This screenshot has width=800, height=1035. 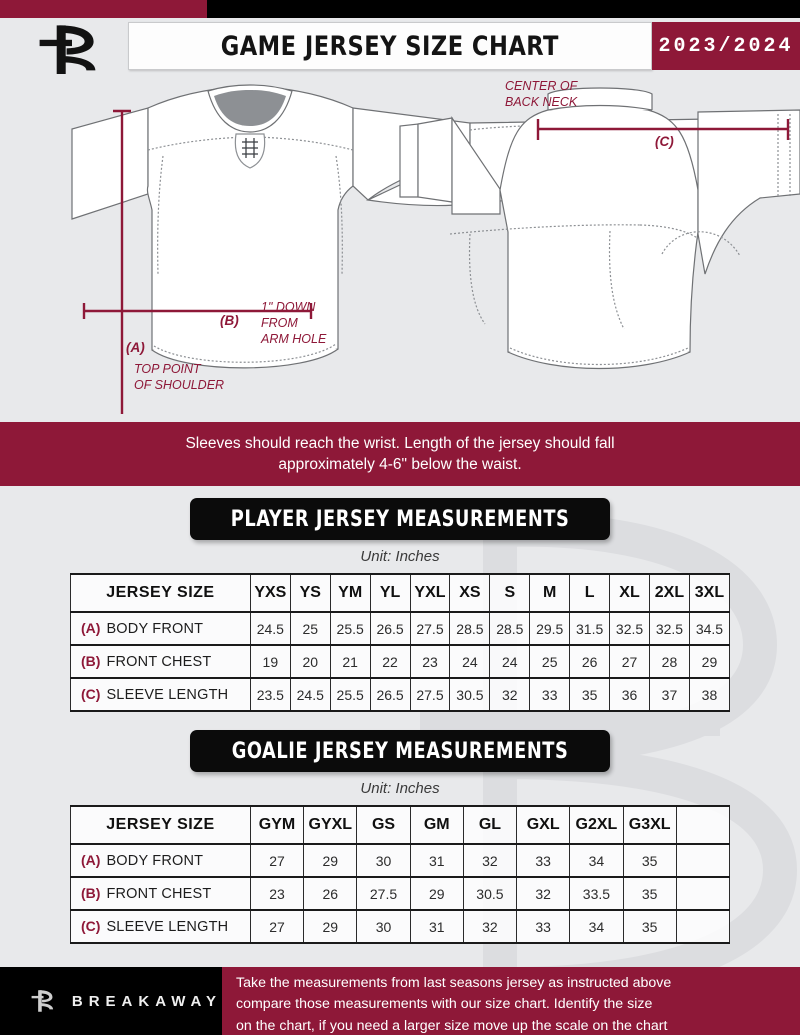 What do you see at coordinates (91, 661) in the screenshot?
I see `measurement-tag: (B)` at bounding box center [91, 661].